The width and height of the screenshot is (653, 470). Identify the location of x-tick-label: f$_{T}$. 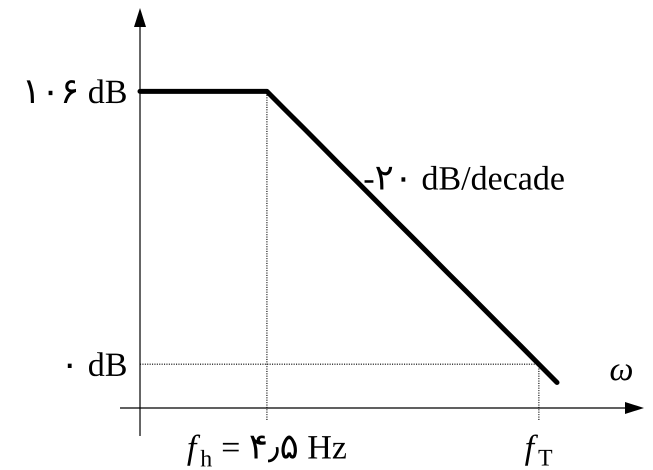
(538, 450).